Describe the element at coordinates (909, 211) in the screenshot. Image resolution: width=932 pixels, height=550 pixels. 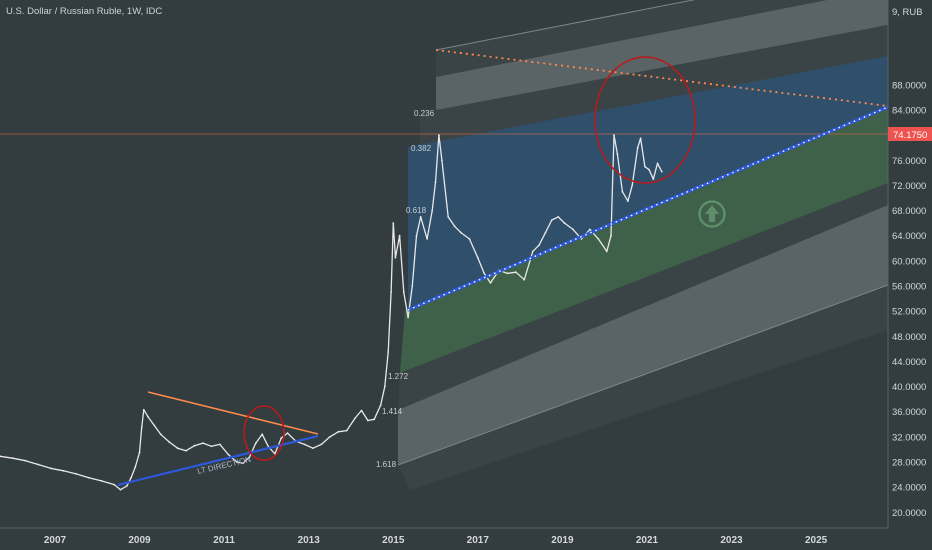
I see `y-tick-label-12: 68.0000` at that location.